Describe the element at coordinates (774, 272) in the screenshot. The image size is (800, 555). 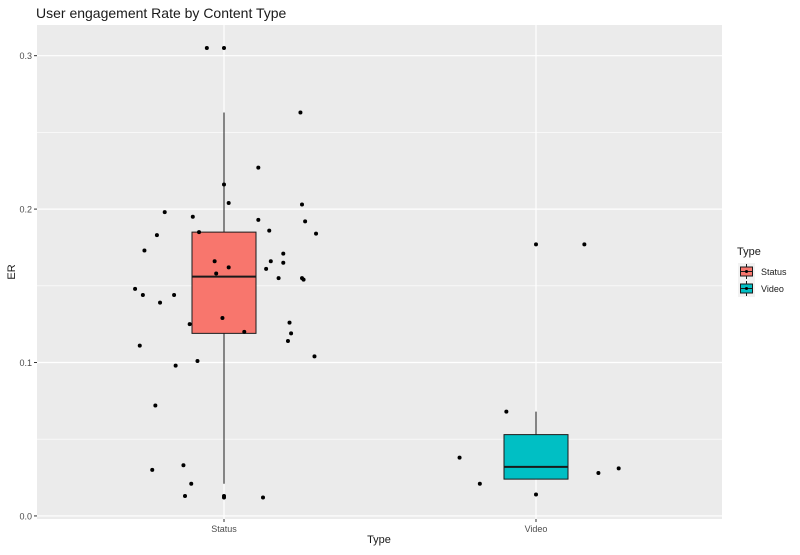
I see `legend-label: Status` at that location.